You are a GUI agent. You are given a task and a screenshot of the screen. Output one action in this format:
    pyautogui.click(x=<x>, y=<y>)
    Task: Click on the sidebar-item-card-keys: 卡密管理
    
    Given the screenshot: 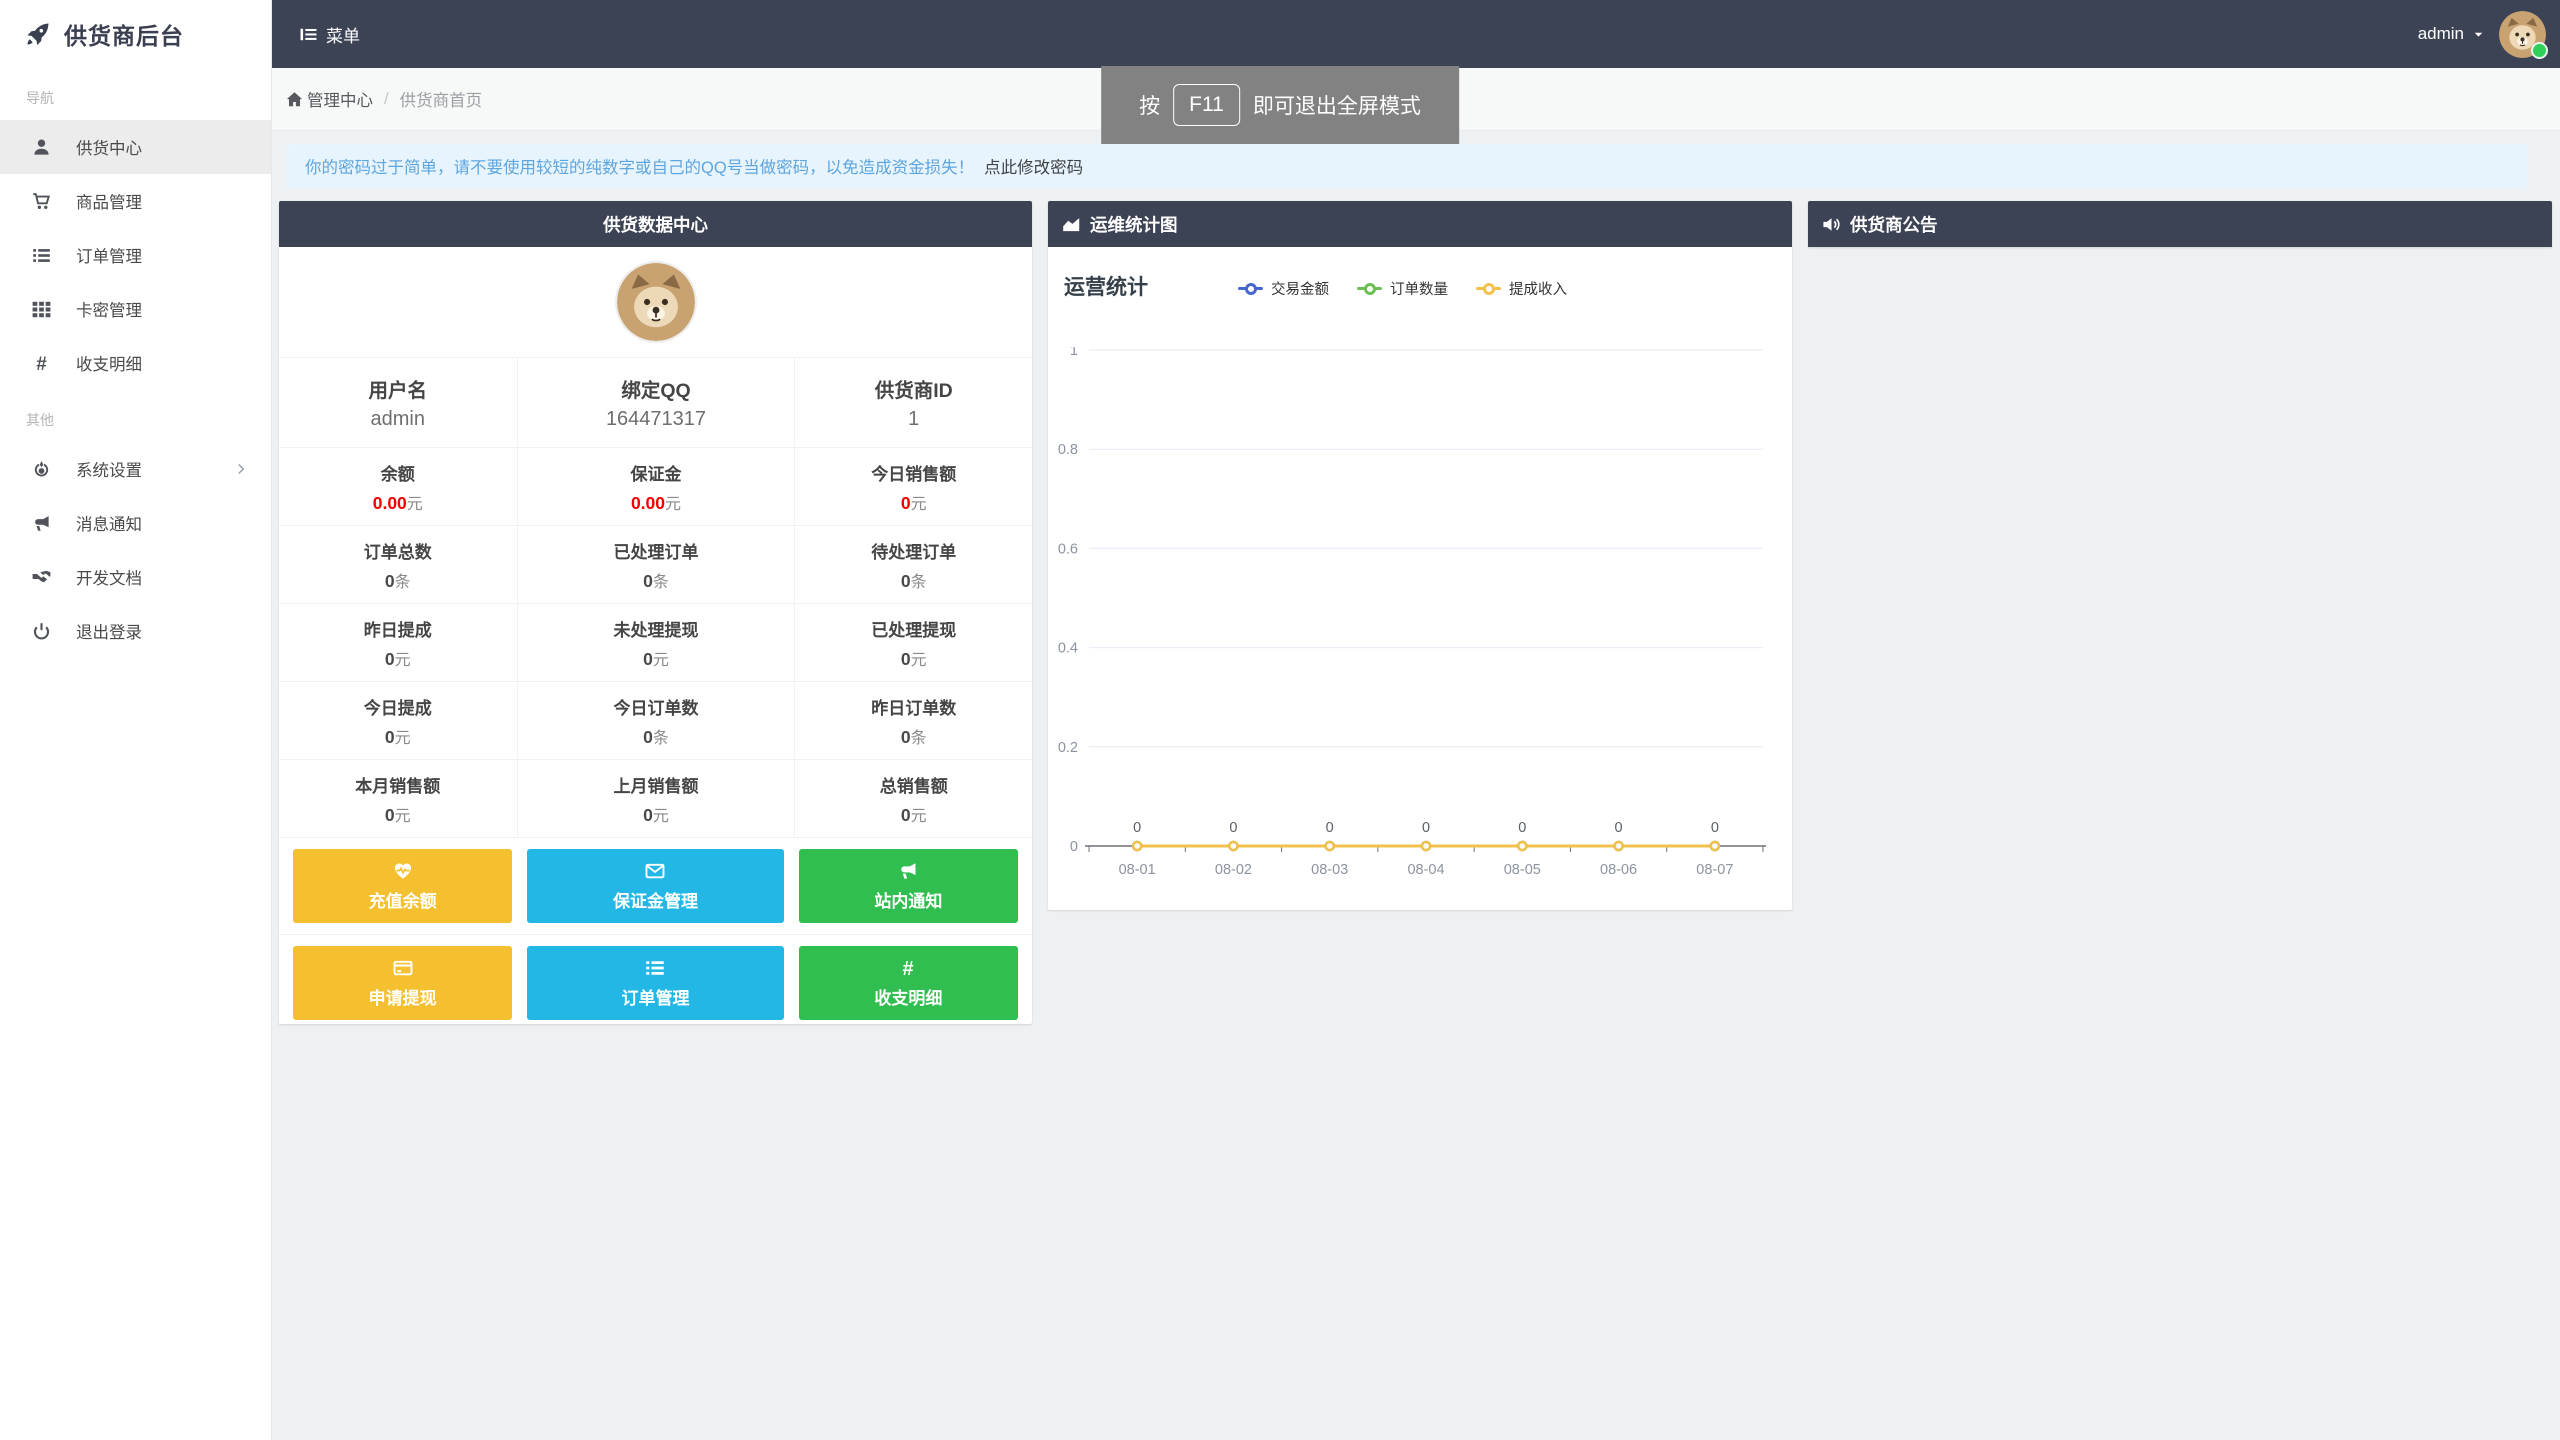 What is the action you would take?
    pyautogui.click(x=135, y=309)
    